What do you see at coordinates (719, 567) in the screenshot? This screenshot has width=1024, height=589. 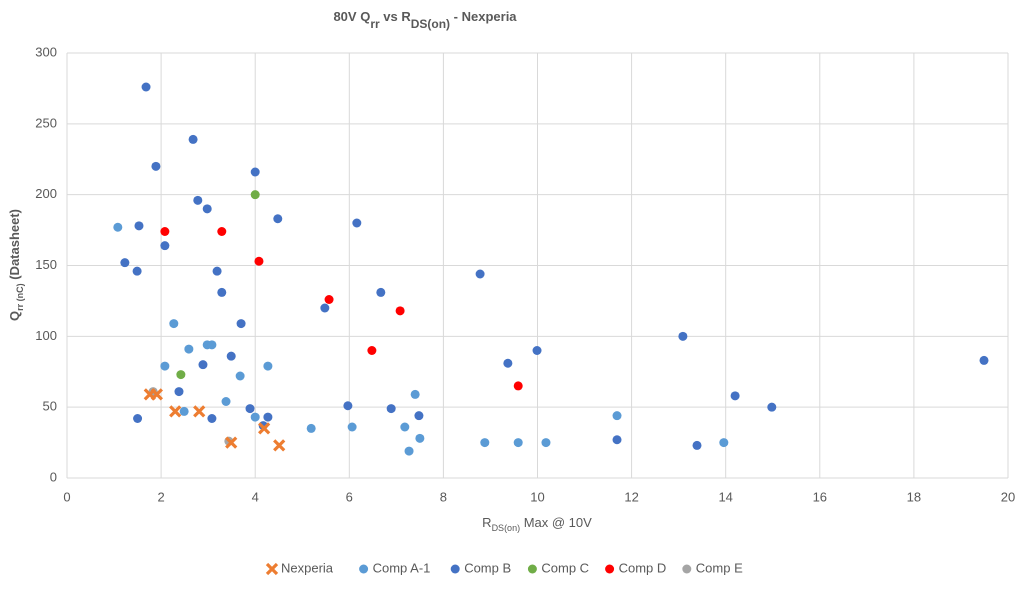 I see `legend-label: Comp E` at bounding box center [719, 567].